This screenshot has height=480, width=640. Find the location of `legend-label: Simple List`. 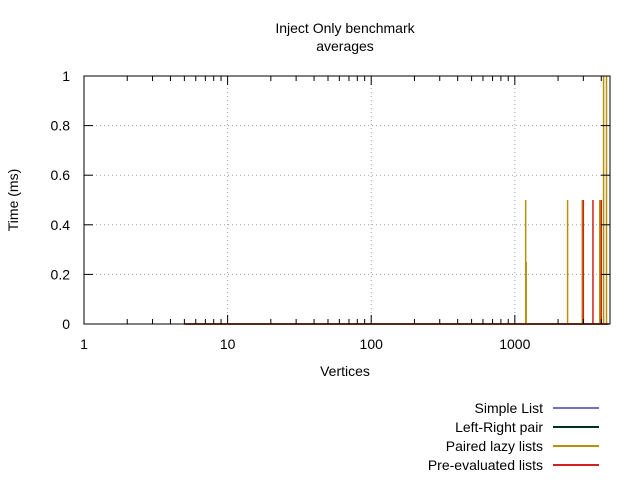

legend-label: Simple List is located at coordinates (509, 408).